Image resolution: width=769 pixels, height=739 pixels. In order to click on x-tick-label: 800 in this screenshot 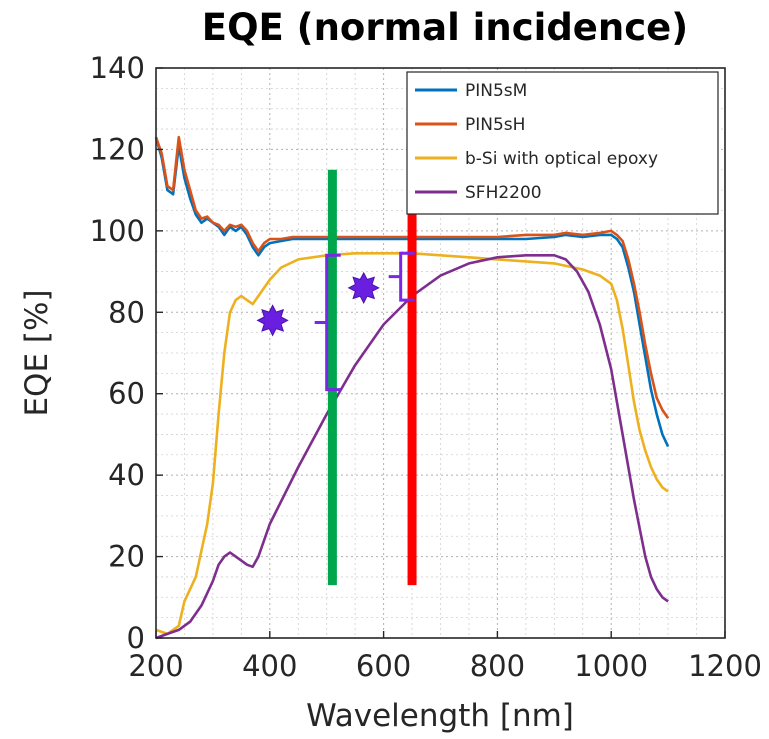, I will do `click(497, 666)`.